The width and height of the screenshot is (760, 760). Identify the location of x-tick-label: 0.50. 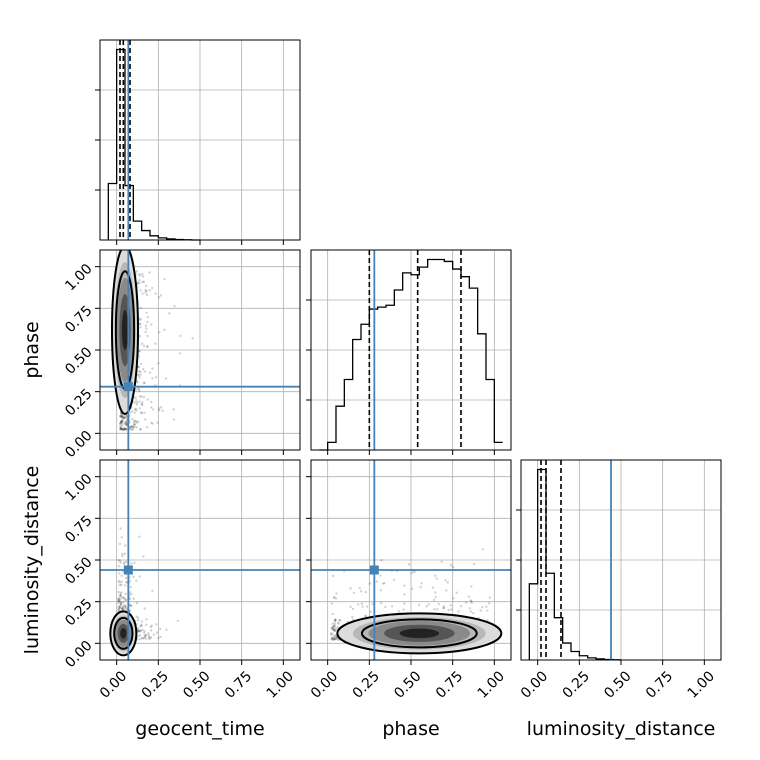
(617, 684).